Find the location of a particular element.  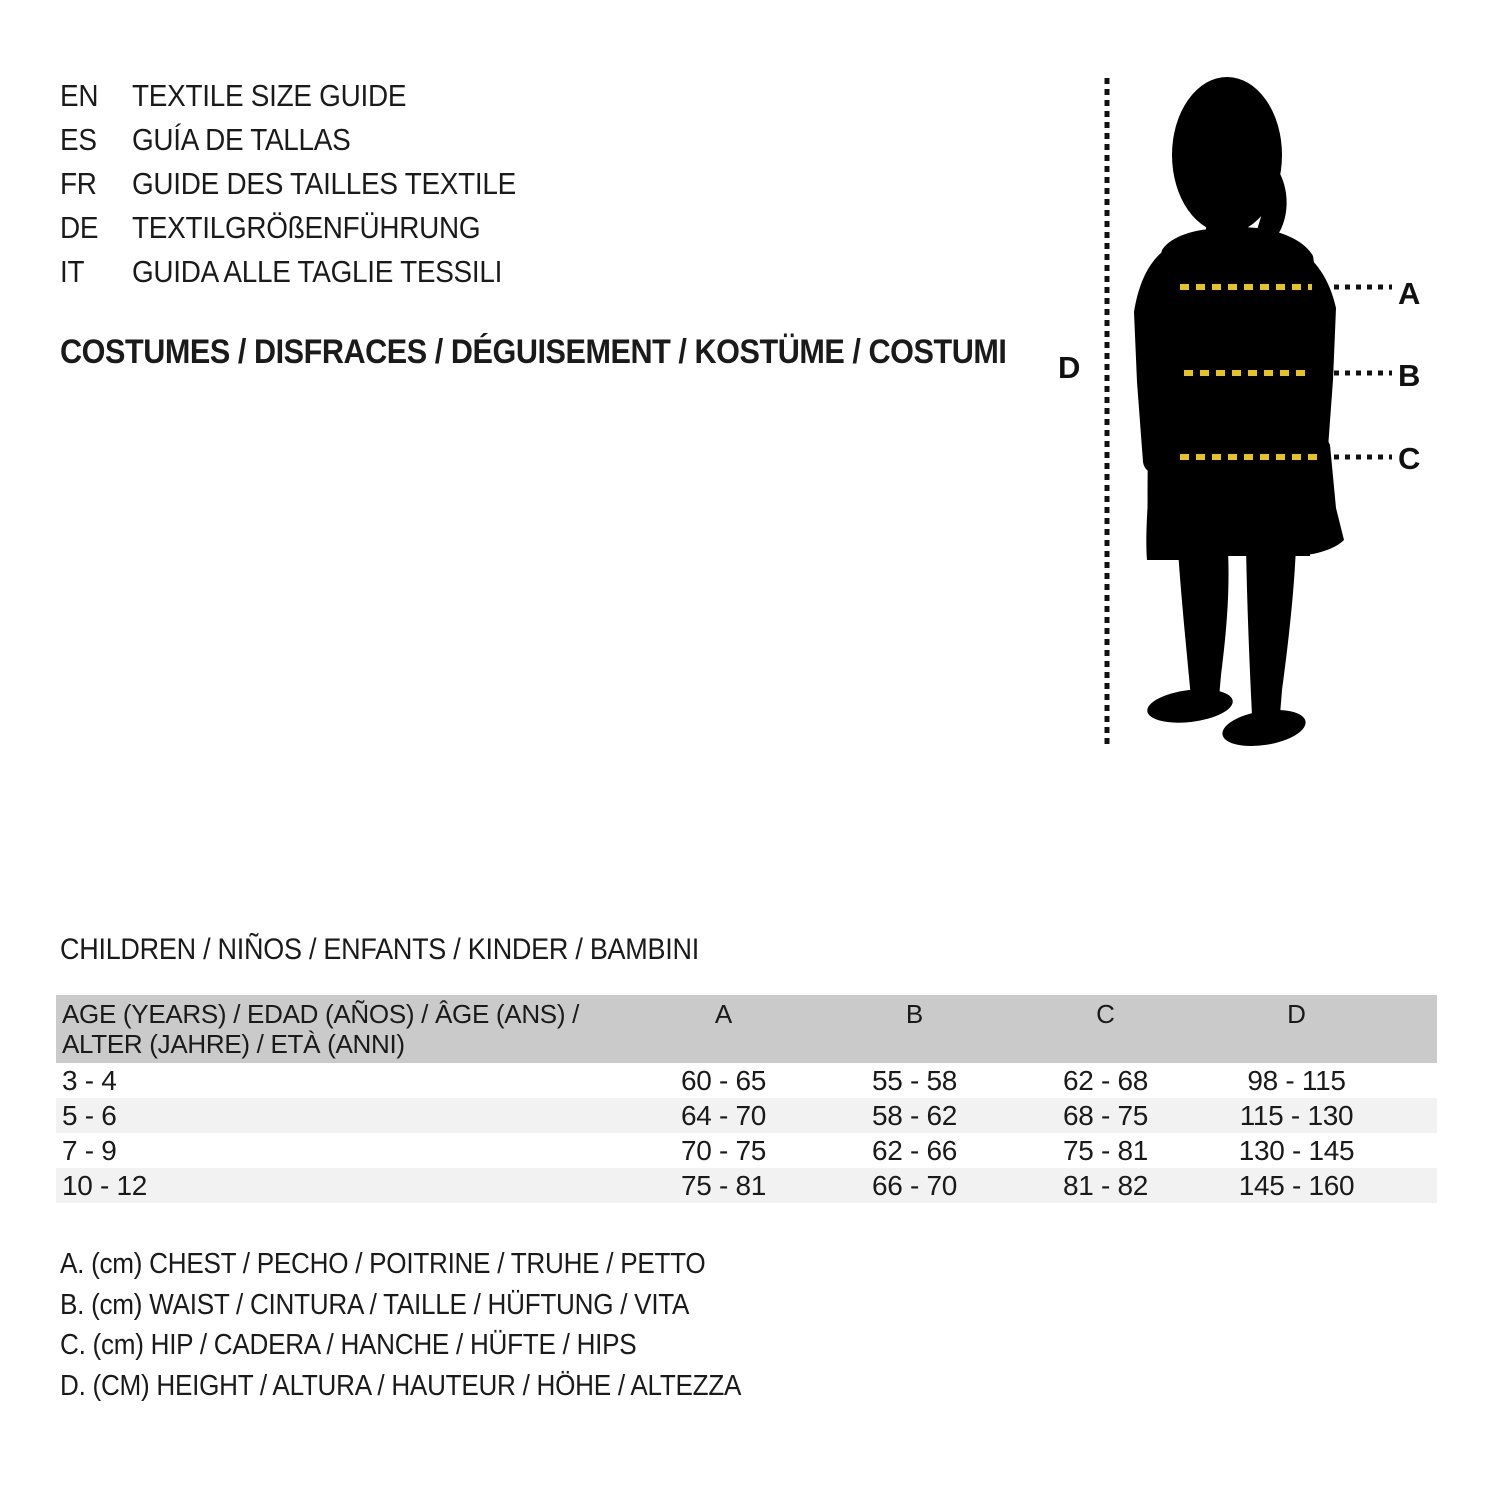

lang-code: DE is located at coordinates (79, 227).